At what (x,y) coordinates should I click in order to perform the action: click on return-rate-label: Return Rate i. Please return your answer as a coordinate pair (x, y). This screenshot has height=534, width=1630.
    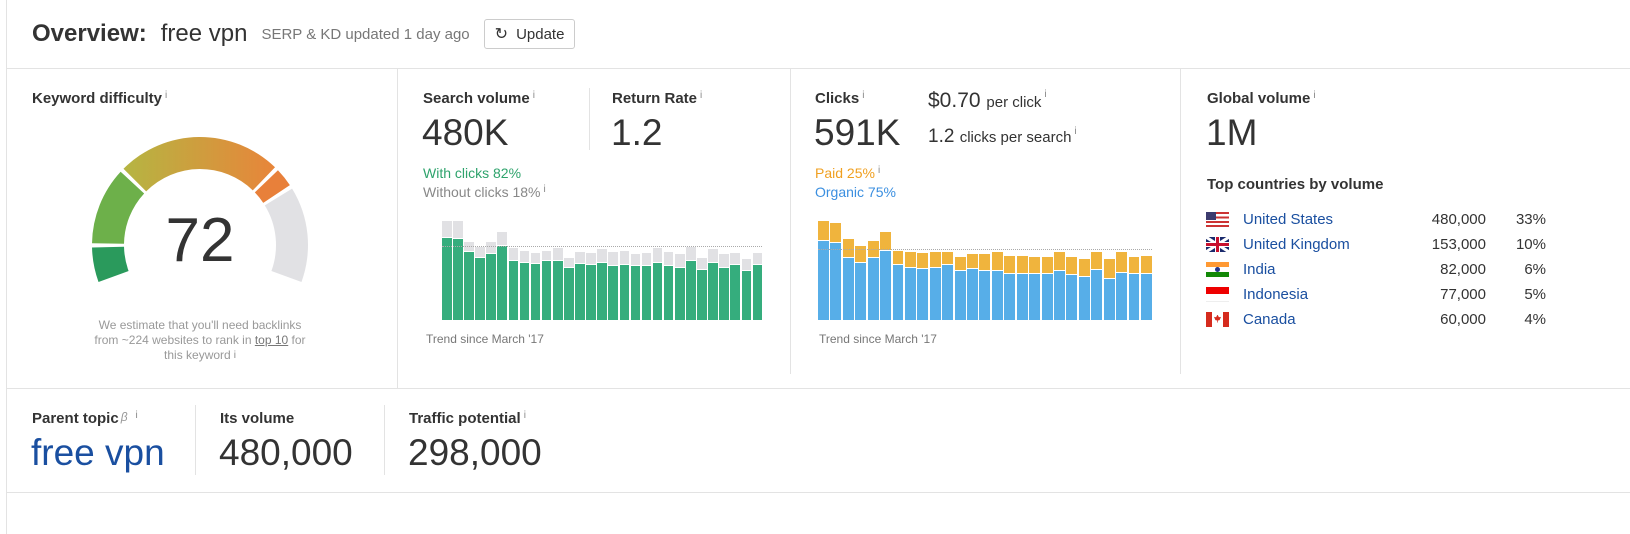
    Looking at the image, I should click on (657, 98).